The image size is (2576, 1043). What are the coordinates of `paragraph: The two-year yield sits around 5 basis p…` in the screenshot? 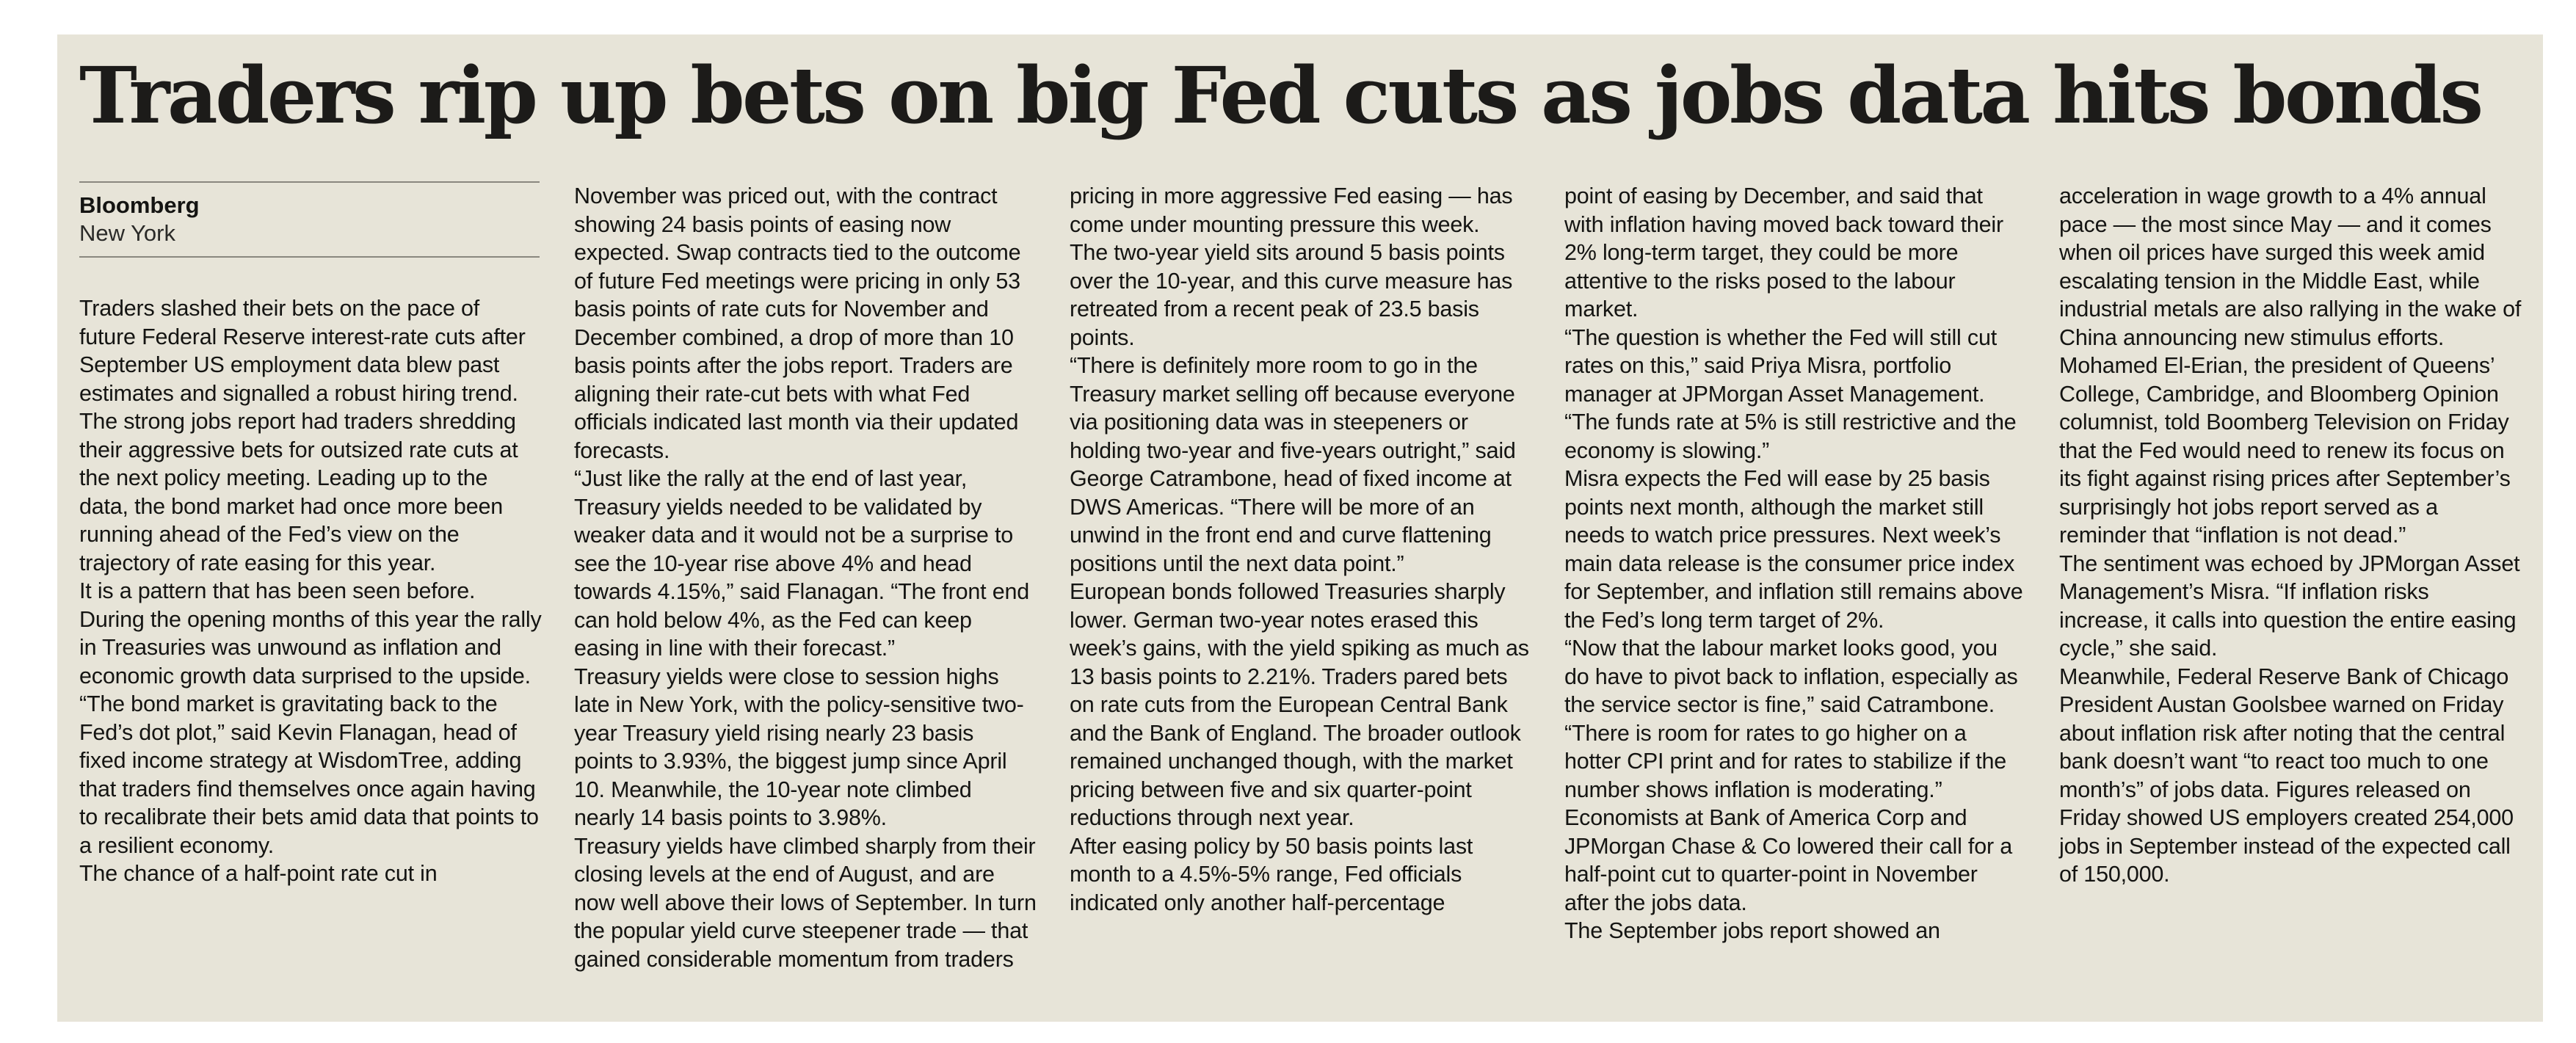 It's located at (1292, 295).